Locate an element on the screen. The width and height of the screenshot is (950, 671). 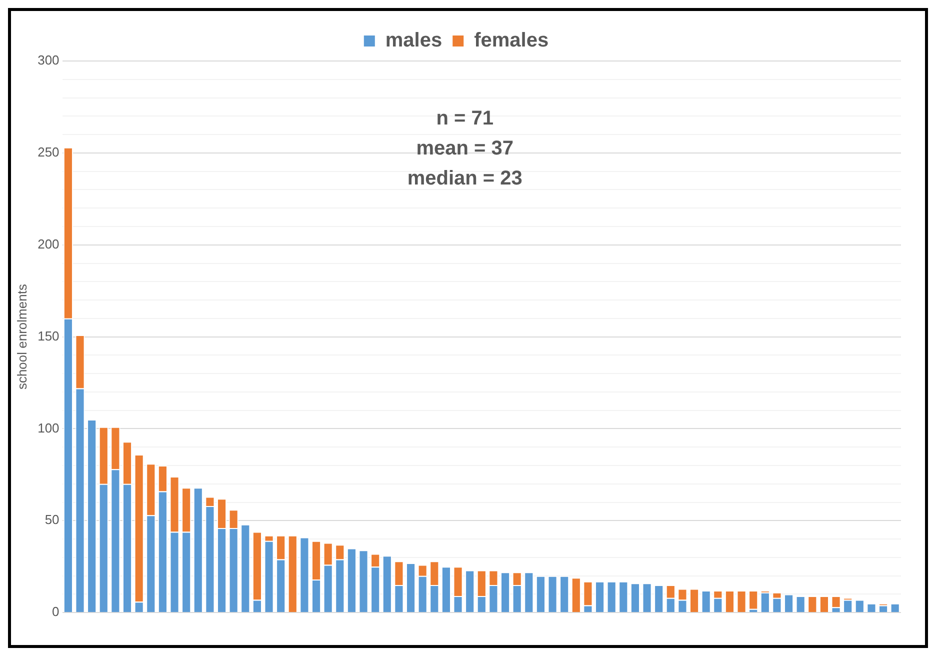
y-tick-label: 50 is located at coordinates (52, 520).